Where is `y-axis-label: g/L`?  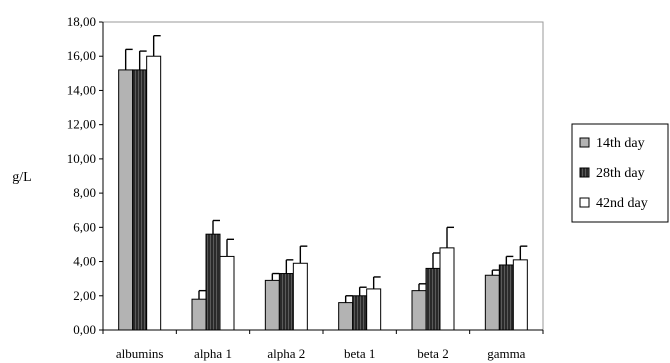 y-axis-label: g/L is located at coordinates (21, 177).